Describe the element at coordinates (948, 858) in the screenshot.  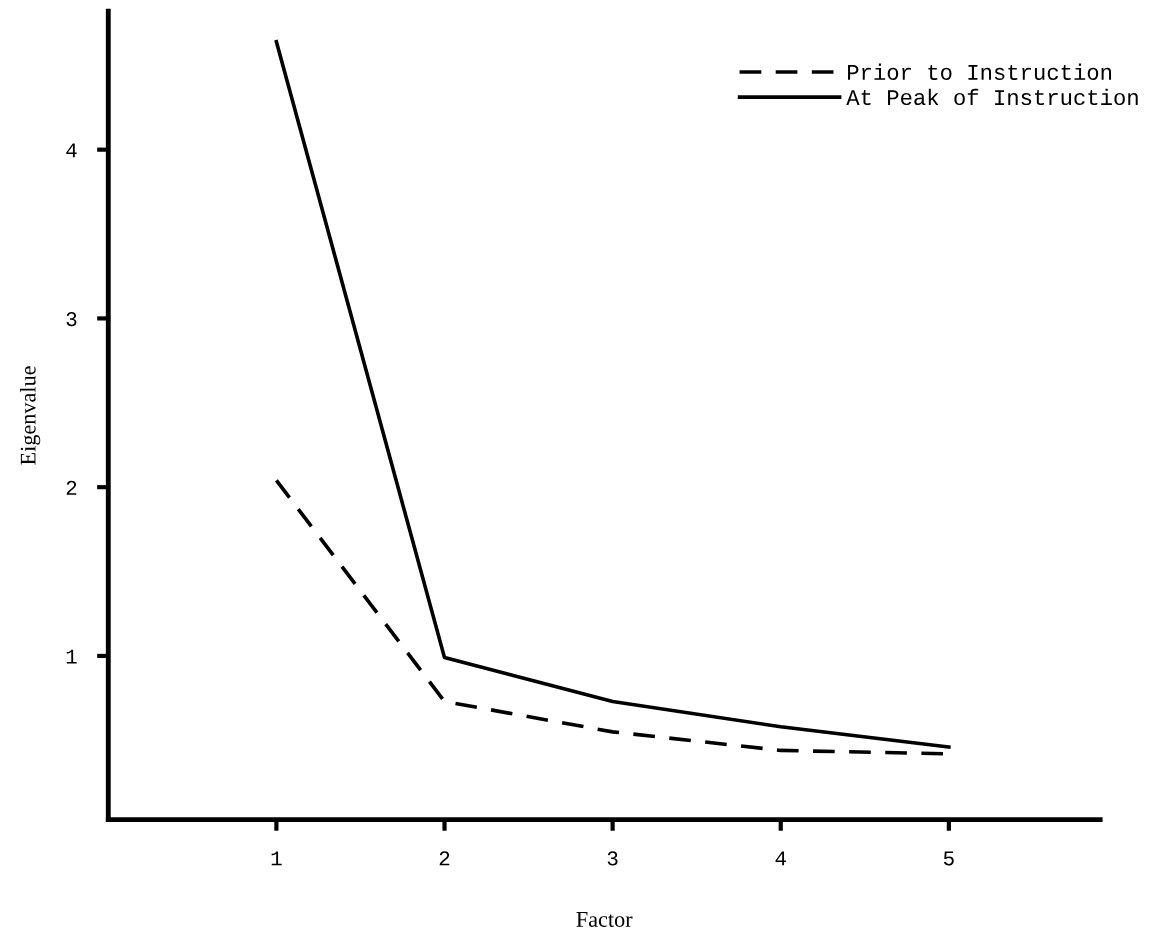
I see `x-tick-label: 5` at that location.